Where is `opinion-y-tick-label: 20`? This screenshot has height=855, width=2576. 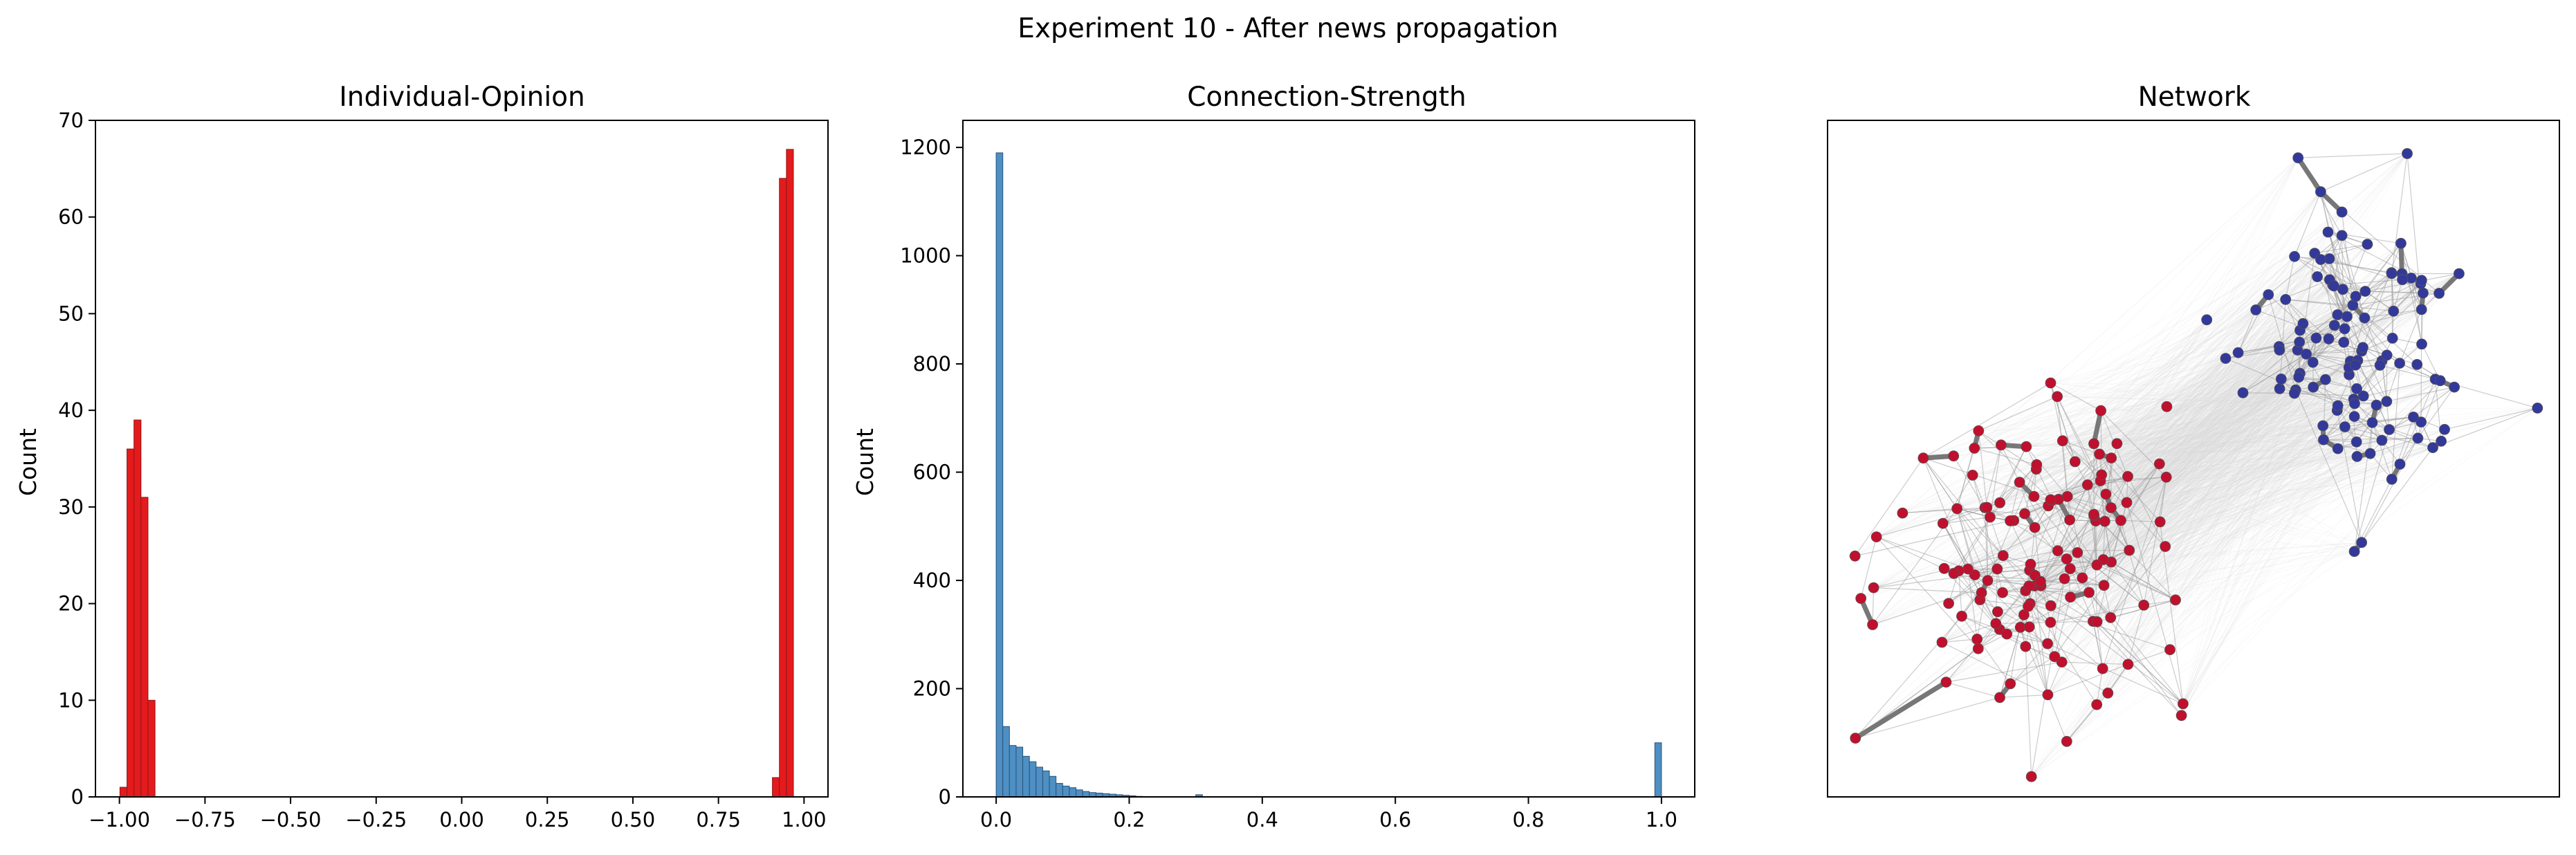 opinion-y-tick-label: 20 is located at coordinates (71, 604).